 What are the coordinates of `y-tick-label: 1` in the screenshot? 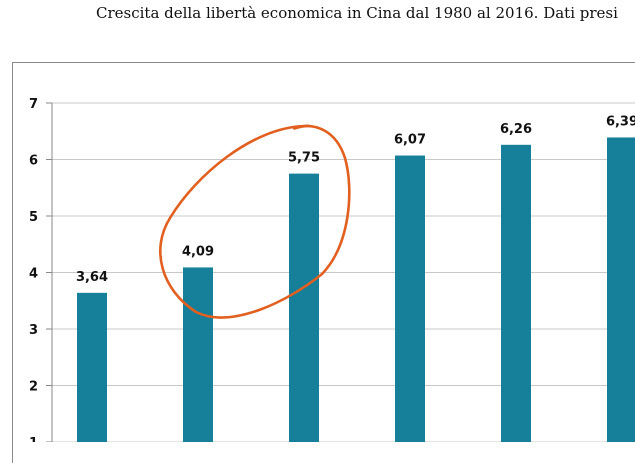 It's located at (33, 439).